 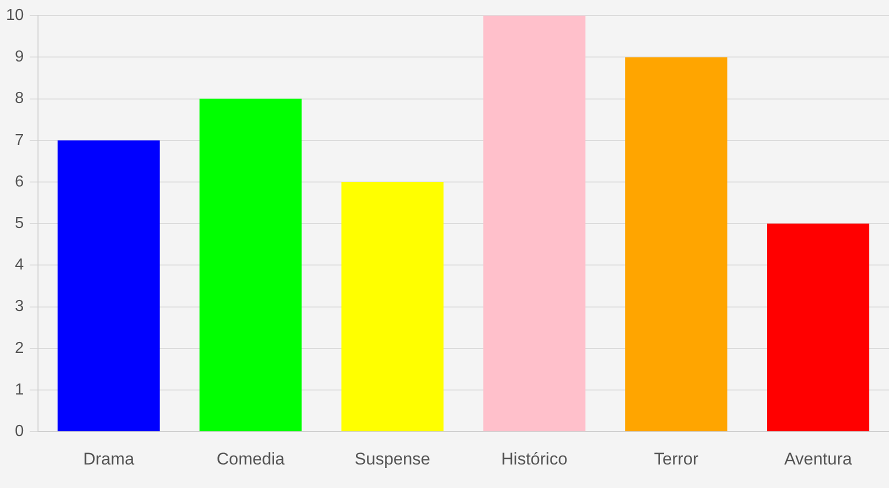 What do you see at coordinates (19, 223) in the screenshot?
I see `y-tick-label: 5` at bounding box center [19, 223].